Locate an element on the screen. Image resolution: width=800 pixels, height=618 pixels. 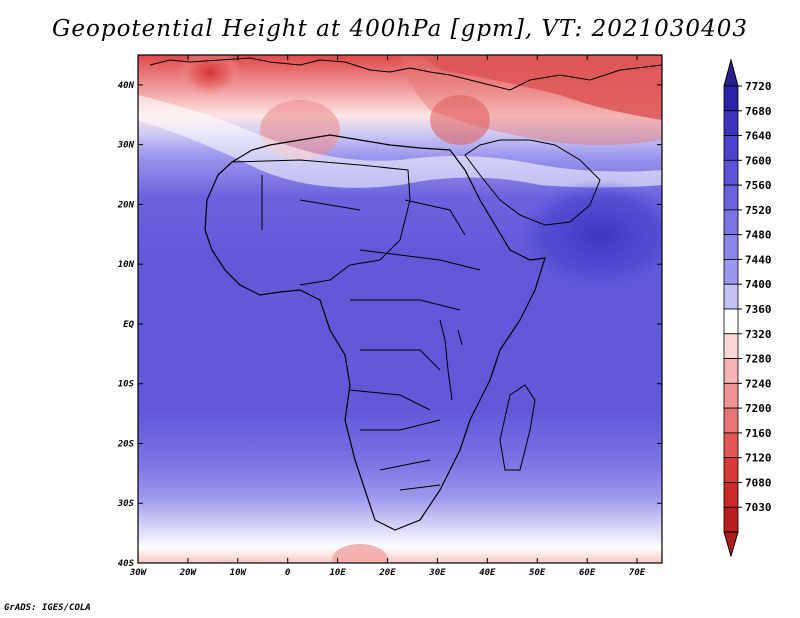
colorbar-label: 7030 is located at coordinates (758, 507).